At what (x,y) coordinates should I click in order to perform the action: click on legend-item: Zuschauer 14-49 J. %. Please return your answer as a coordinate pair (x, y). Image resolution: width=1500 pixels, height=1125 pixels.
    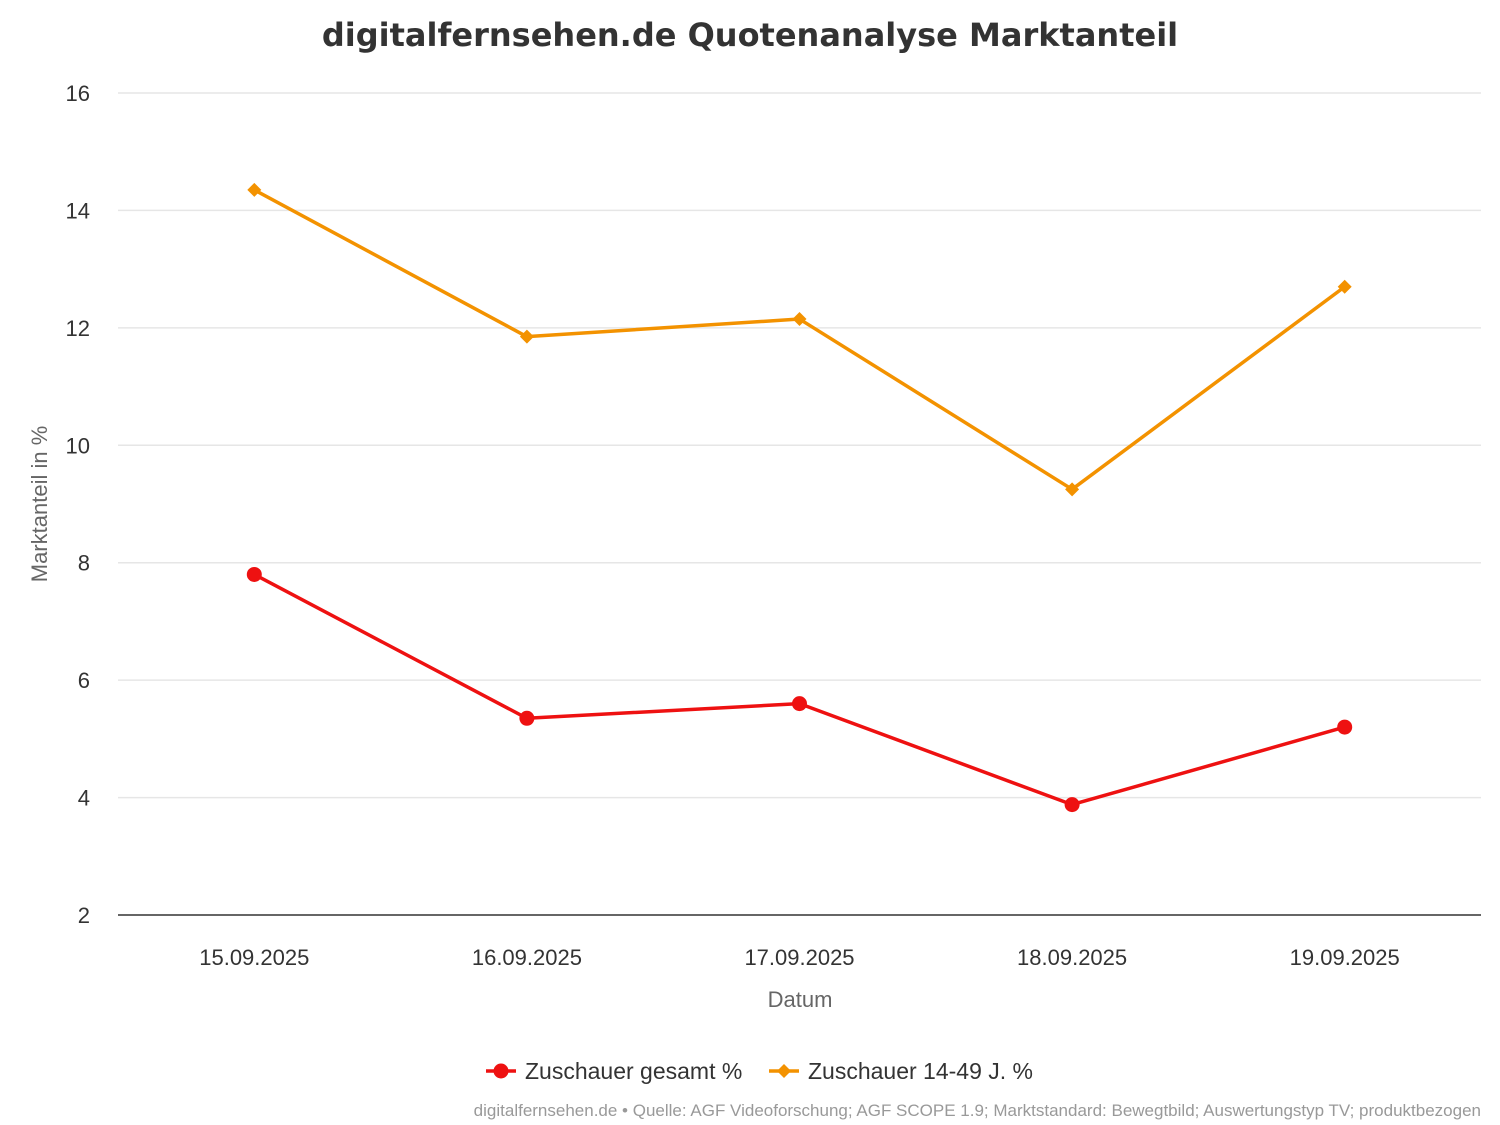
    Looking at the image, I should click on (901, 1071).